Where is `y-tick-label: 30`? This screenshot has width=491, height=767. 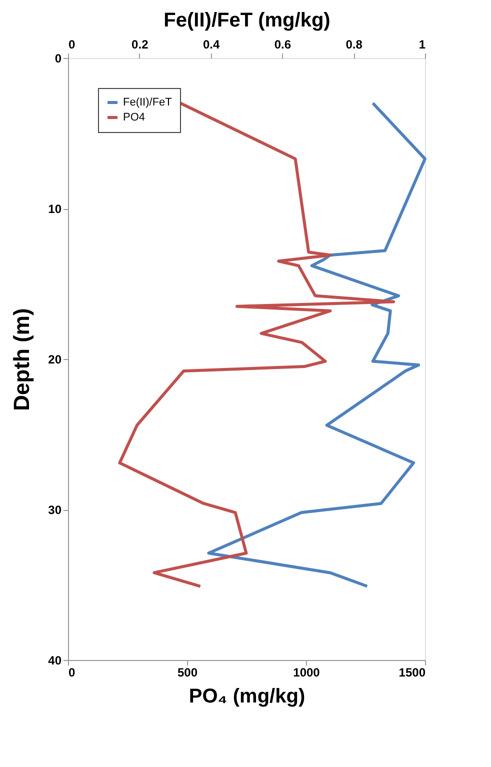 y-tick-label: 30 is located at coordinates (55, 510).